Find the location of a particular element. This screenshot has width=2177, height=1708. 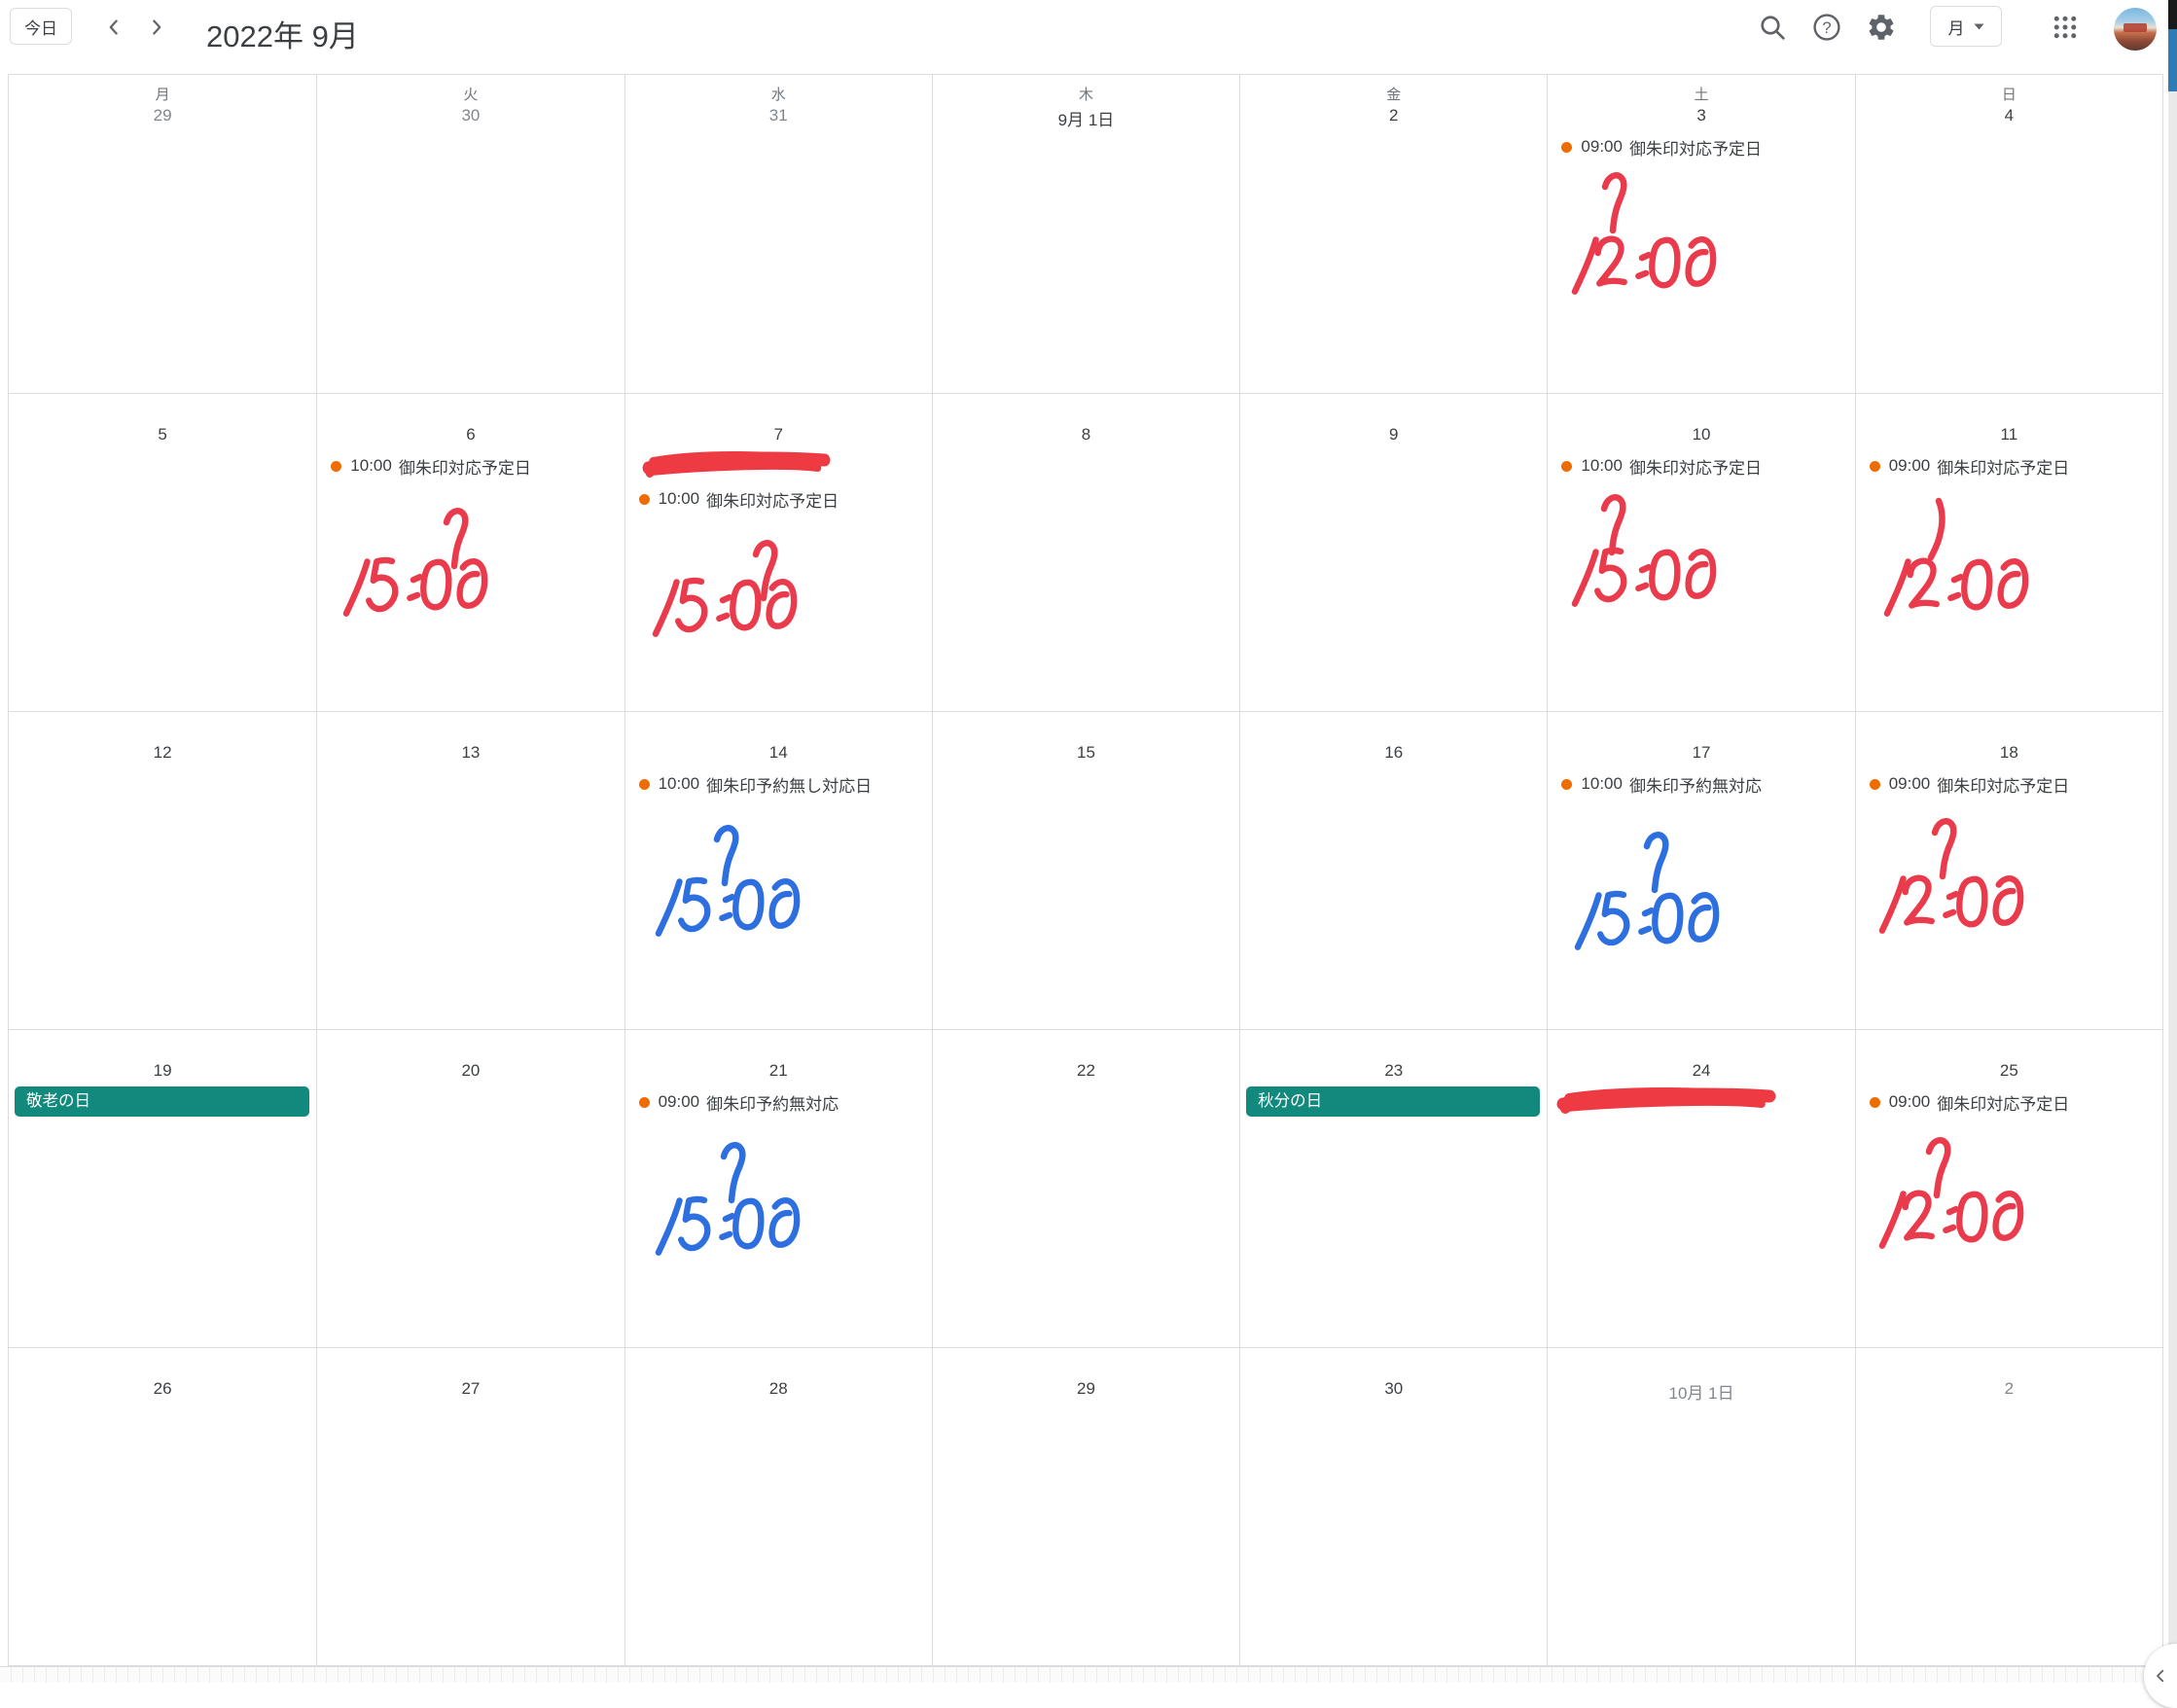

date-label: 7 is located at coordinates (778, 435).